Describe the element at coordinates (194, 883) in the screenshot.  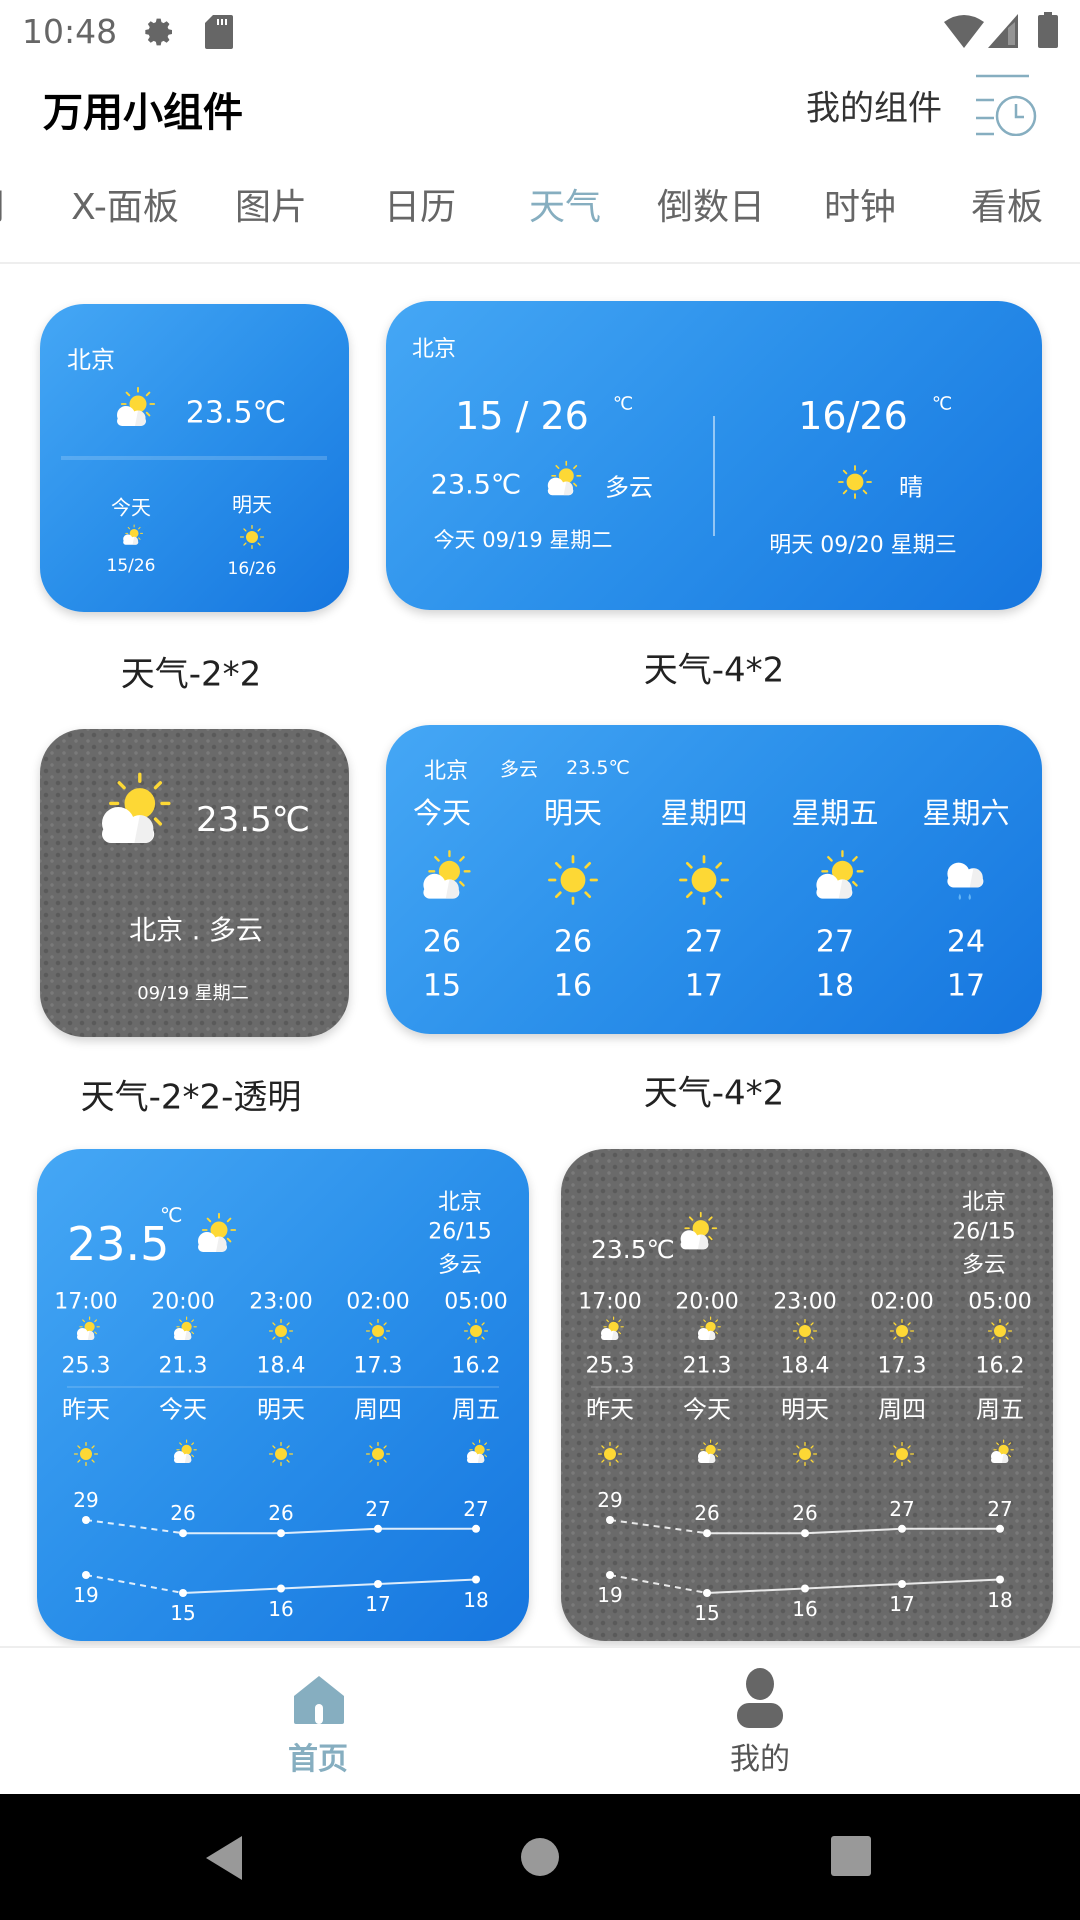
I see `widget-weather-2x2-transparent: 23.5℃ 北京 . 多云 09/19 星期二` at that location.